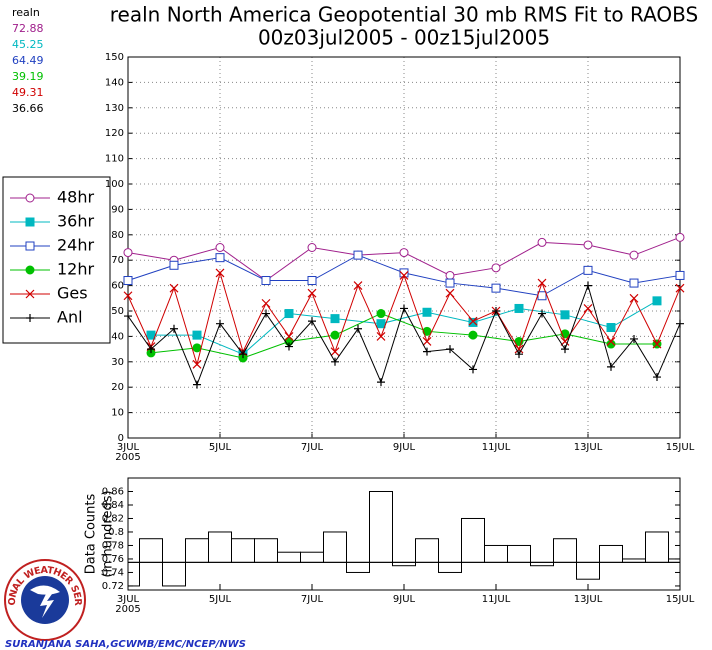 This screenshot has width=712, height=650. Describe the element at coordinates (117, 209) in the screenshot. I see `y-tick-label: 90` at that location.